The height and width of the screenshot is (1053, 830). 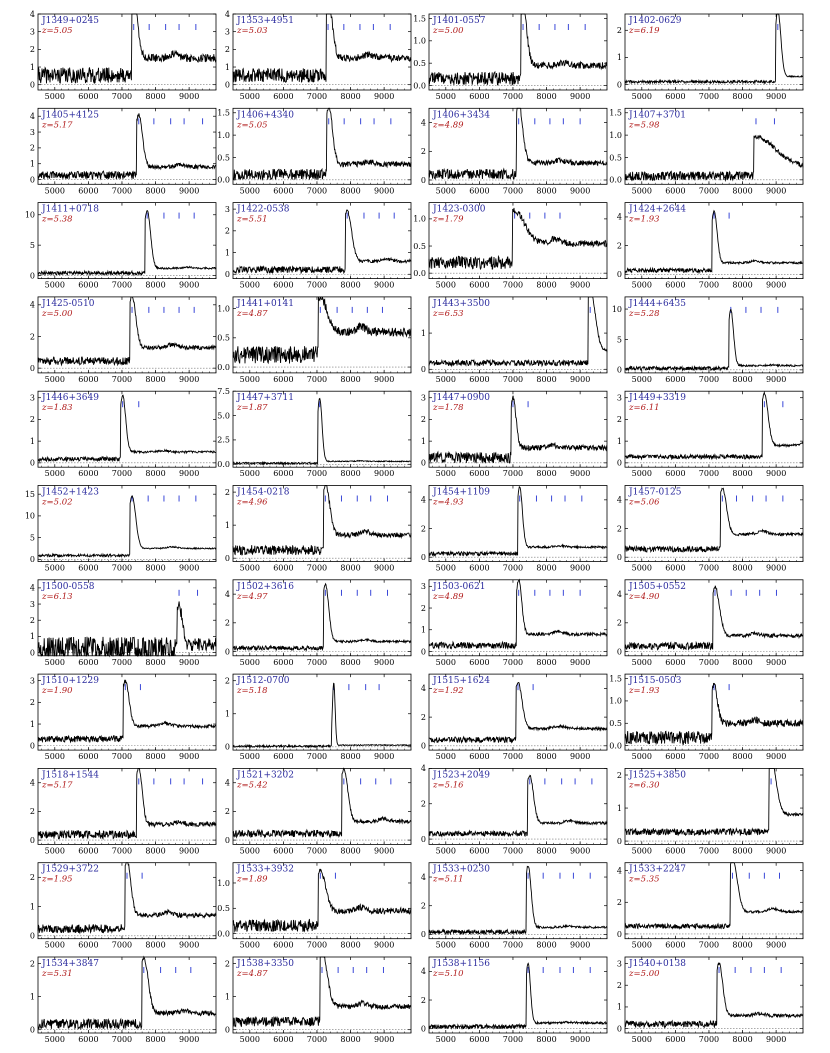 What do you see at coordinates (461, 775) in the screenshot?
I see `quasar-name: J1523+2049` at bounding box center [461, 775].